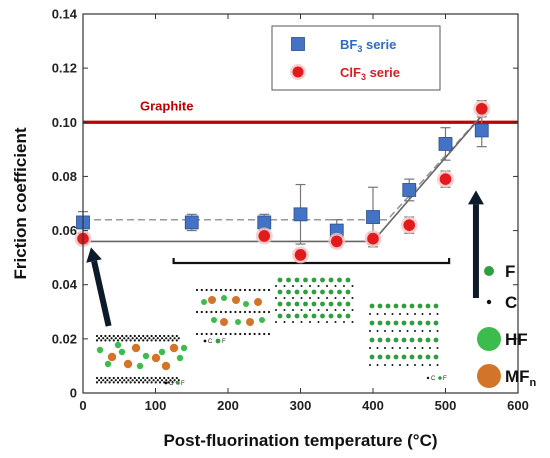 This screenshot has width=550, height=458. What do you see at coordinates (298, 72) in the screenshot?
I see `legend-marker-circle` at bounding box center [298, 72].